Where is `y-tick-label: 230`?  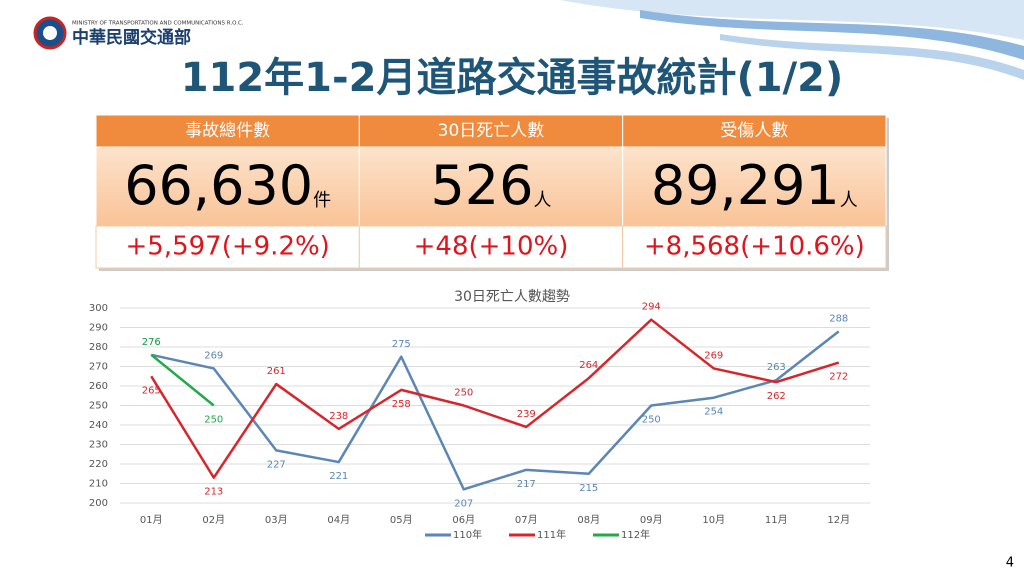
y-tick-label: 230 is located at coordinates (98, 445).